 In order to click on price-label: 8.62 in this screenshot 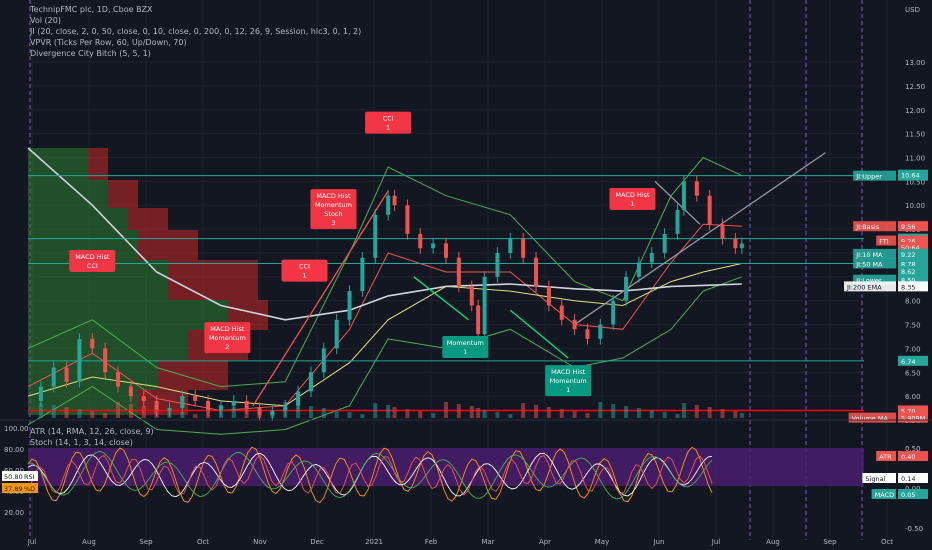, I will do `click(913, 271)`.